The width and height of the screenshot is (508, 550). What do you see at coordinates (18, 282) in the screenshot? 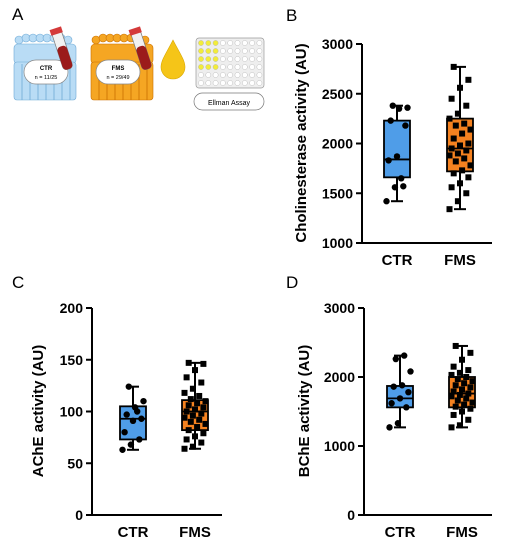
I see `panel-c-letter: C` at bounding box center [18, 282].